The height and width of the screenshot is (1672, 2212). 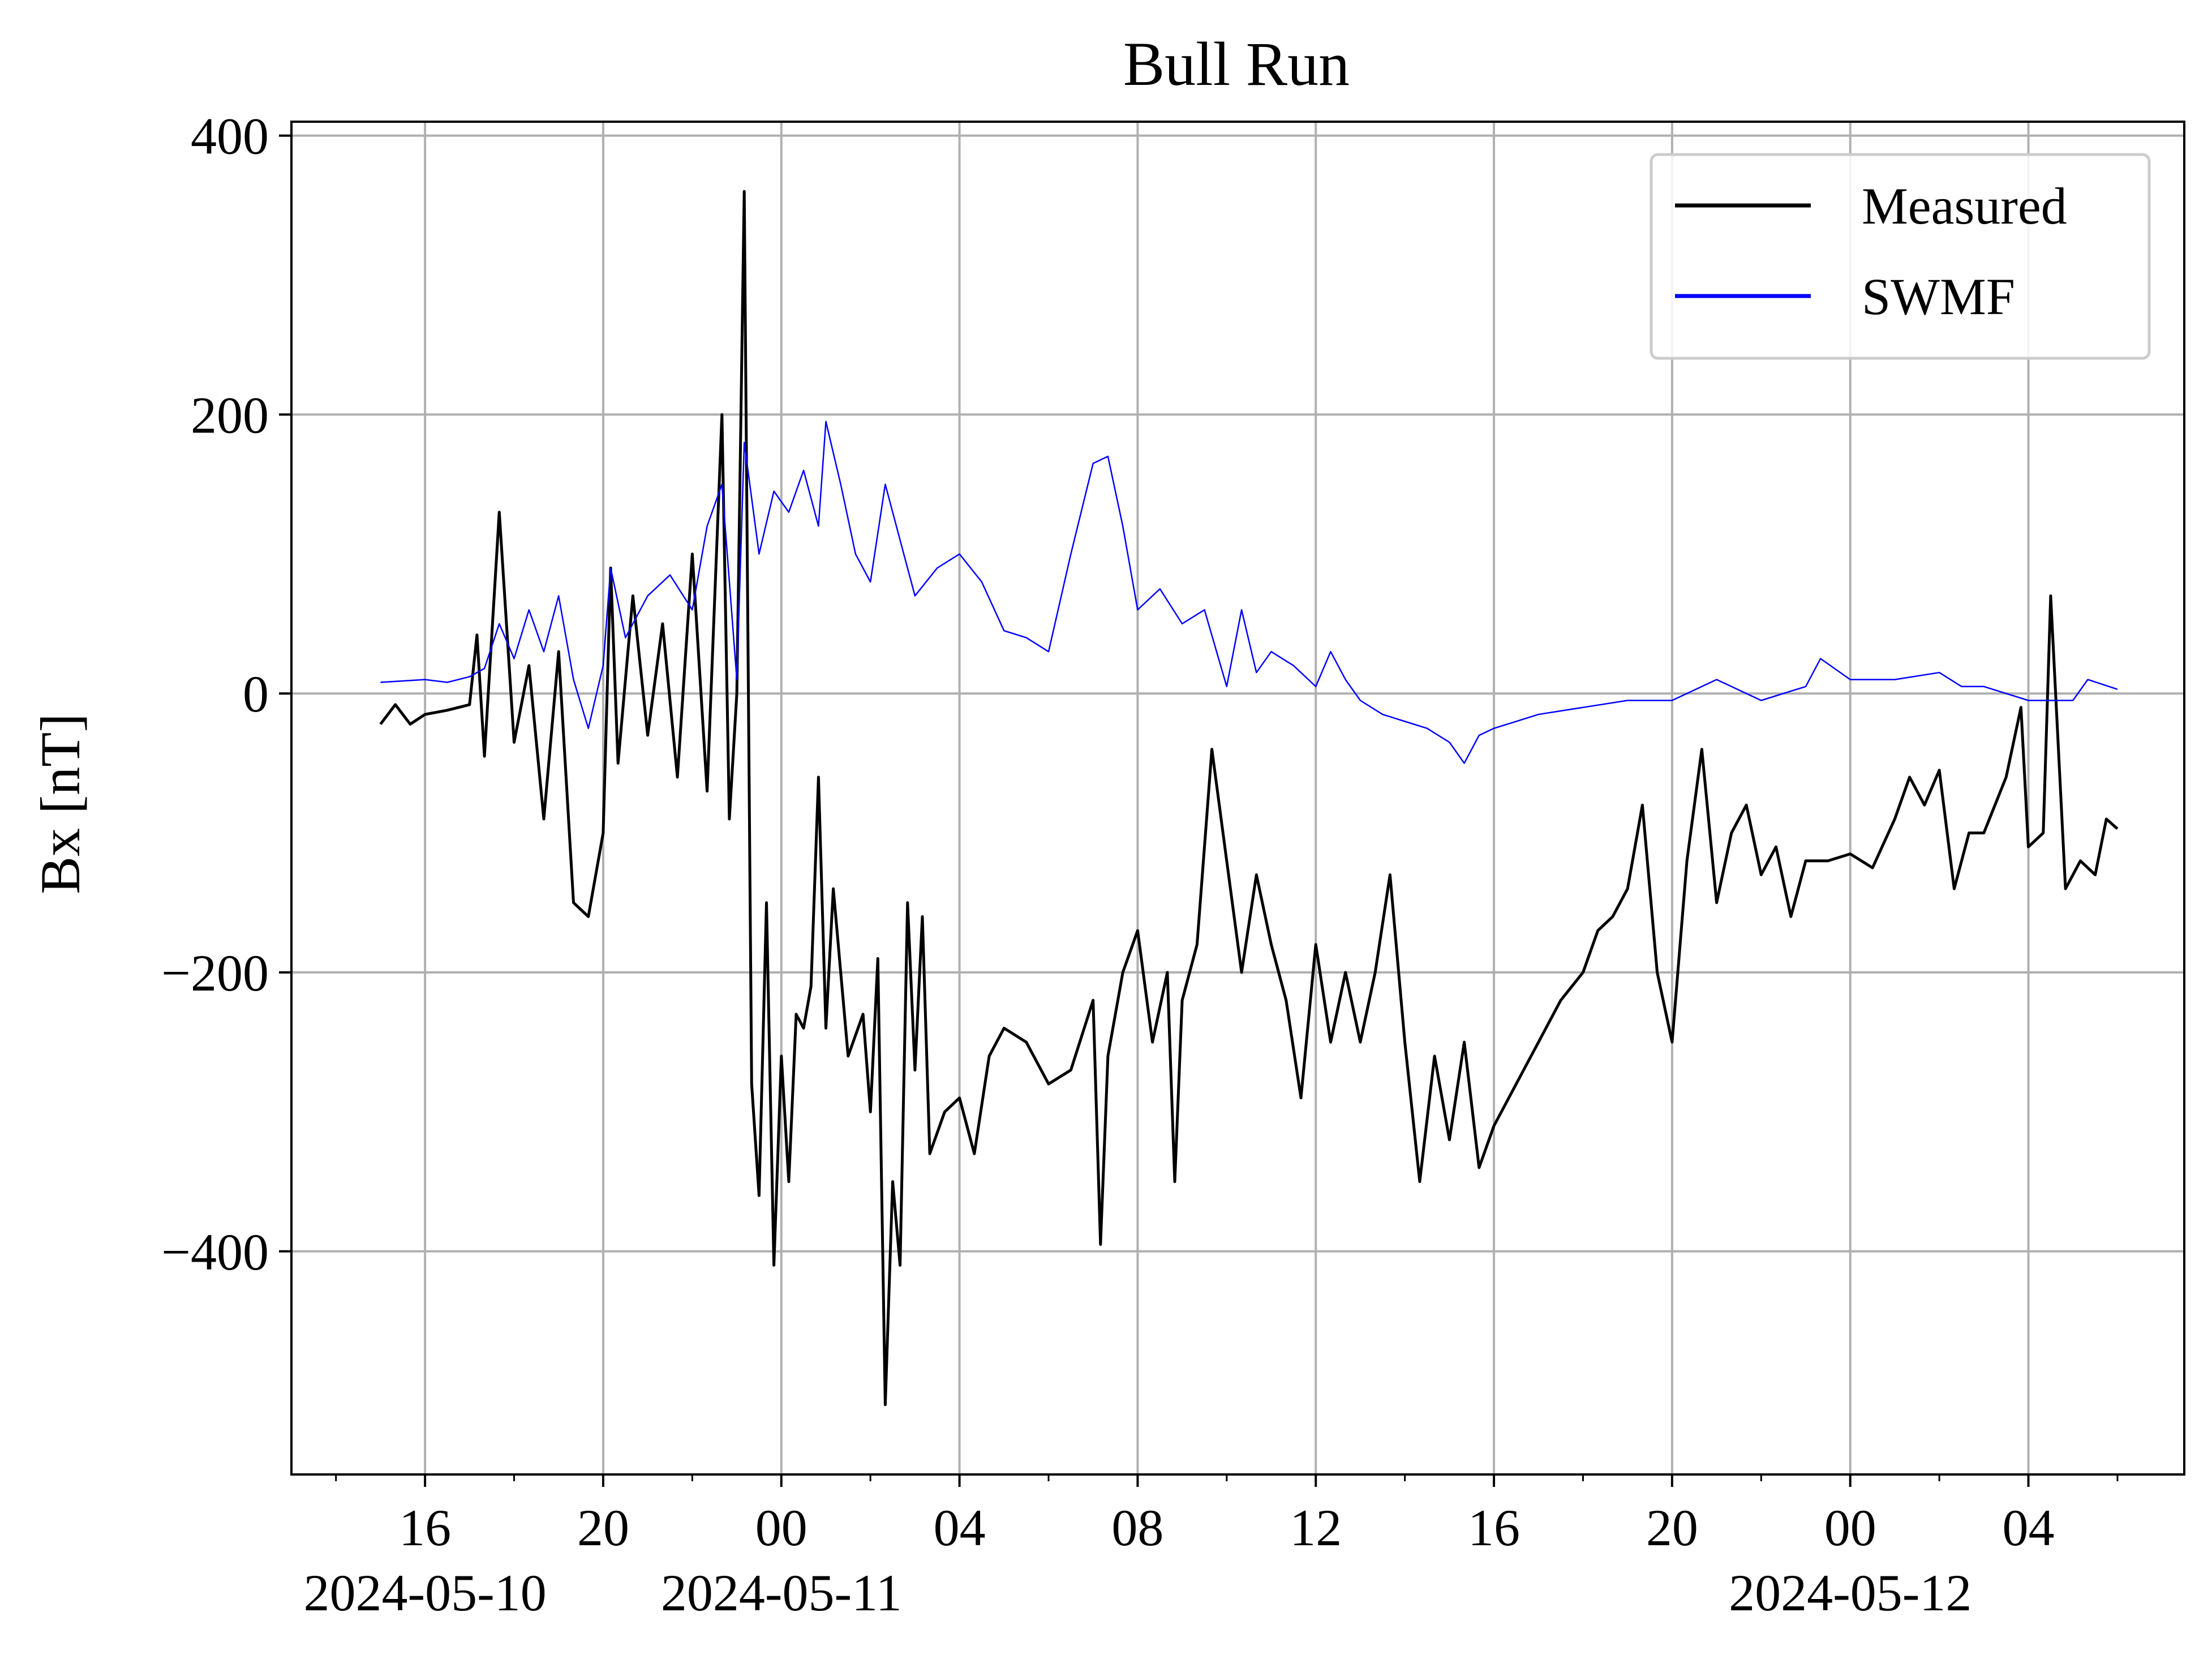 What do you see at coordinates (1850, 1593) in the screenshot?
I see `x-date-label: 2024-05-12` at bounding box center [1850, 1593].